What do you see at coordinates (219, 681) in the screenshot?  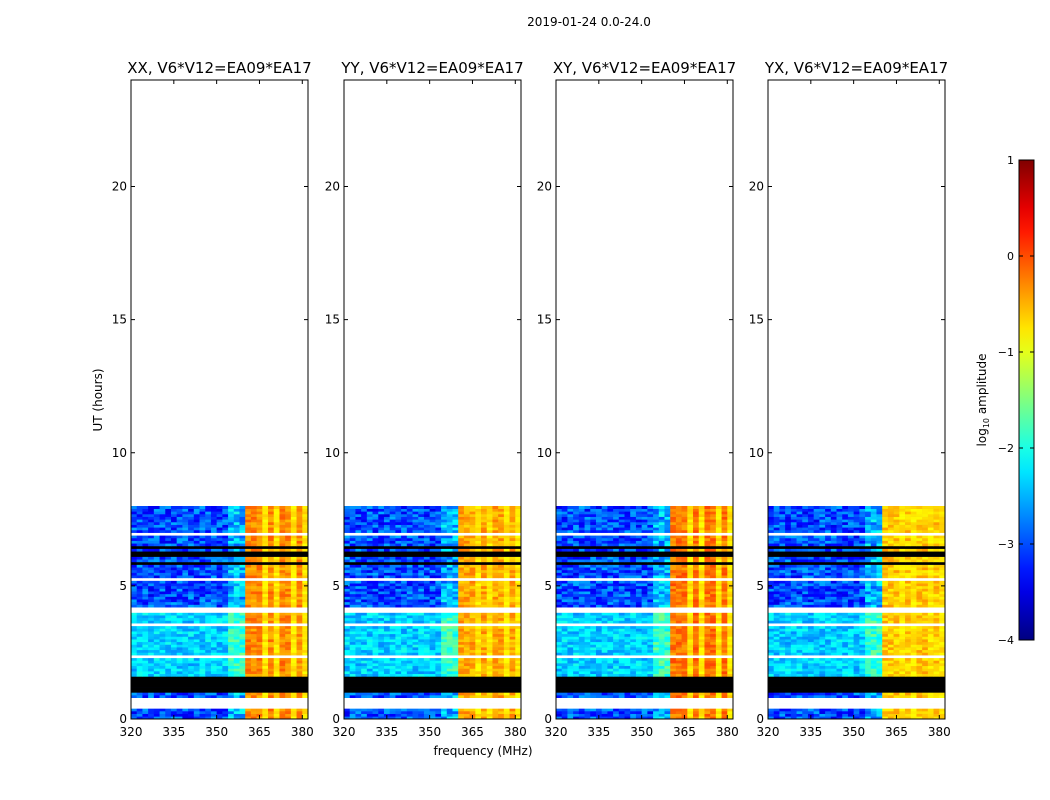 I see `flagged-row` at bounding box center [219, 681].